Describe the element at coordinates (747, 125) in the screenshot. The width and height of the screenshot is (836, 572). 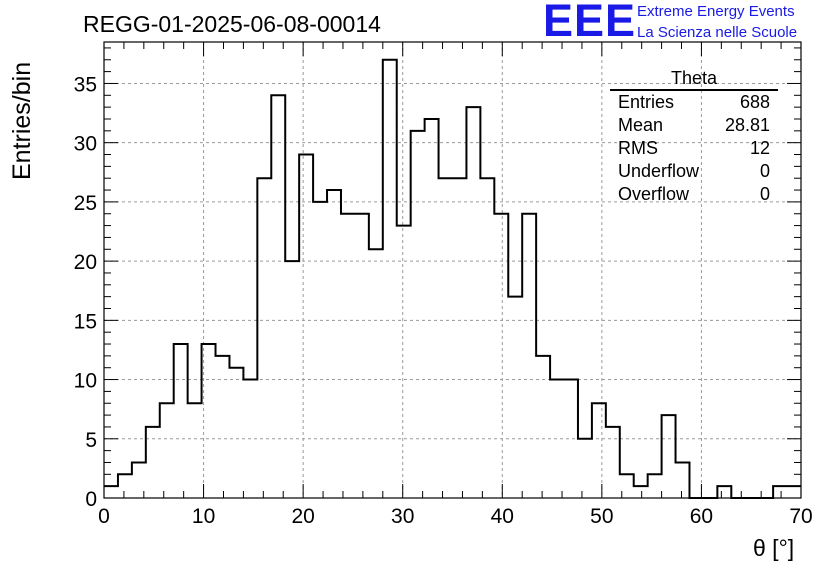
I see `stats-value: 28.81` at that location.